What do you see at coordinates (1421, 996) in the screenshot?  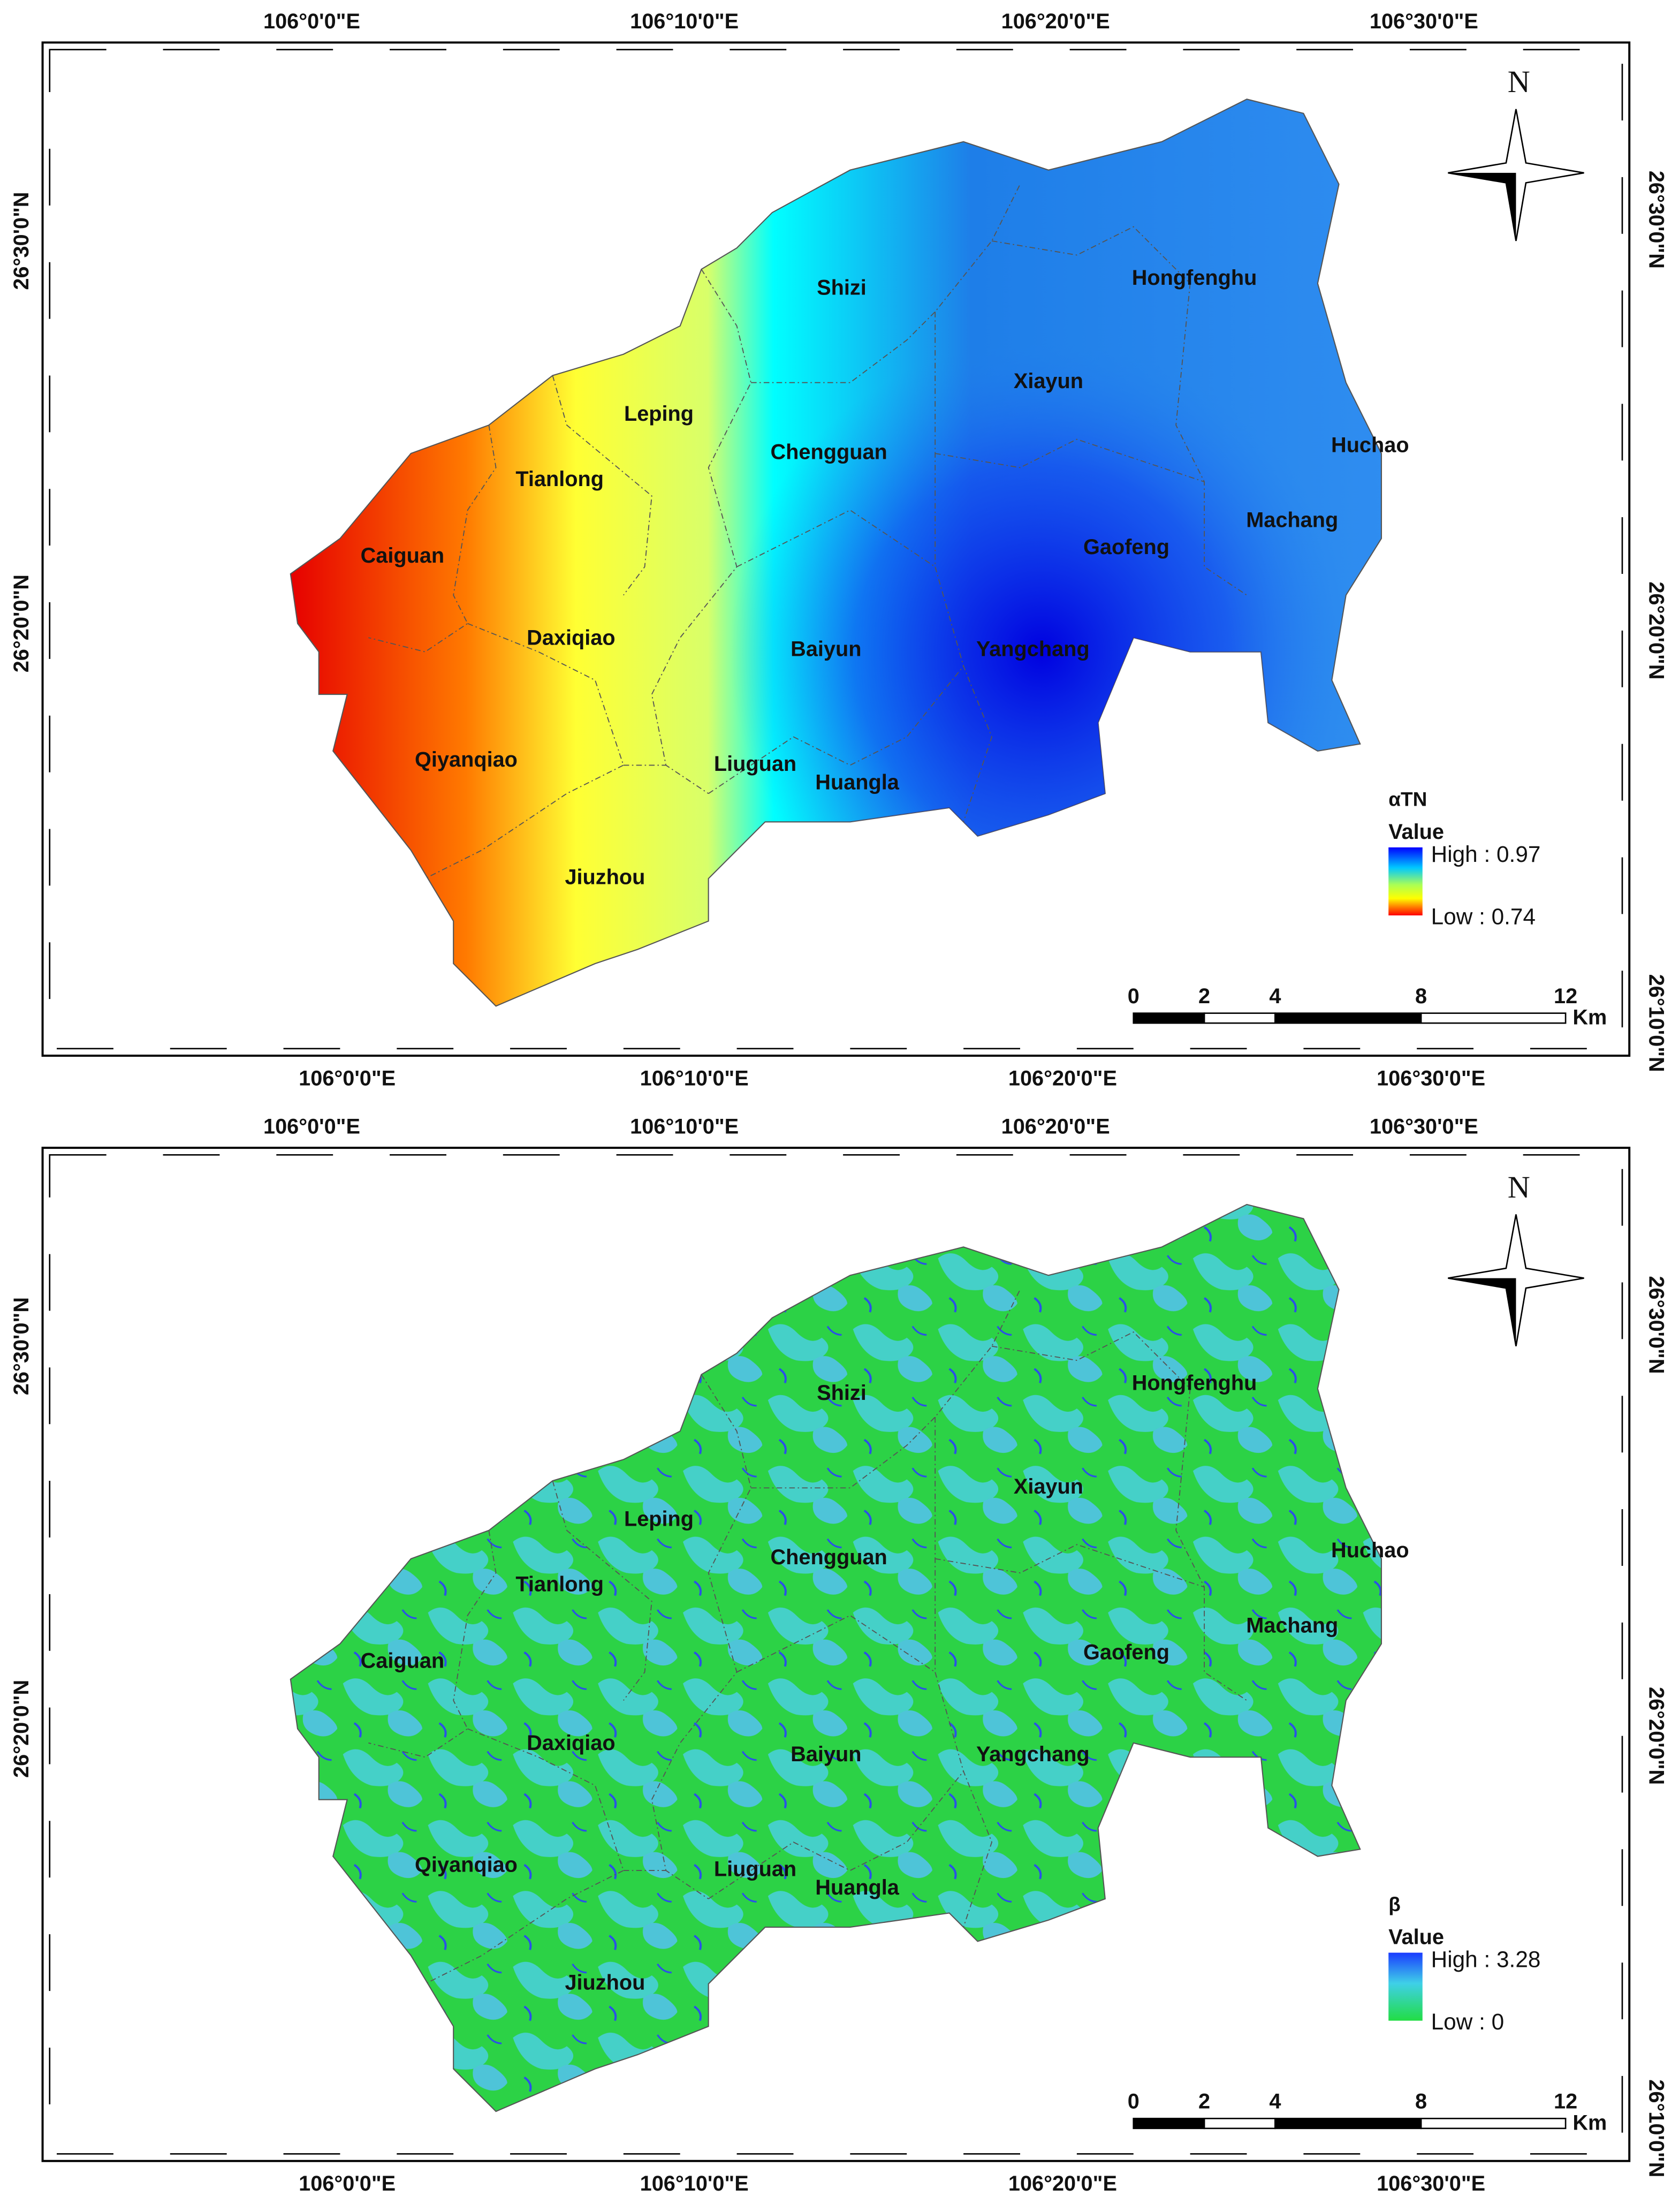 I see `scale-tick-label: 8` at bounding box center [1421, 996].